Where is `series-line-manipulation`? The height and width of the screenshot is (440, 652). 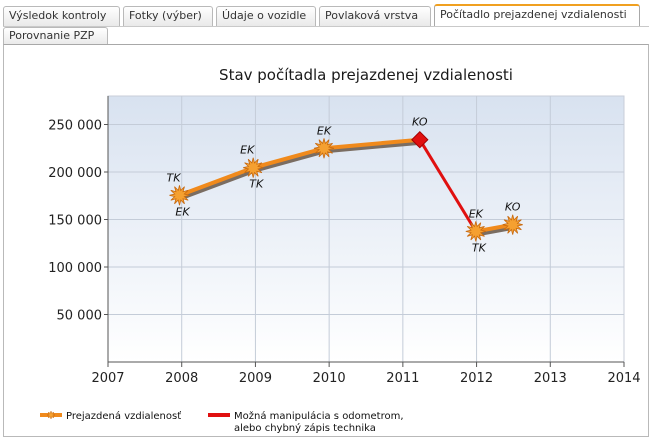
series-line-manipulation is located at coordinates (448, 185).